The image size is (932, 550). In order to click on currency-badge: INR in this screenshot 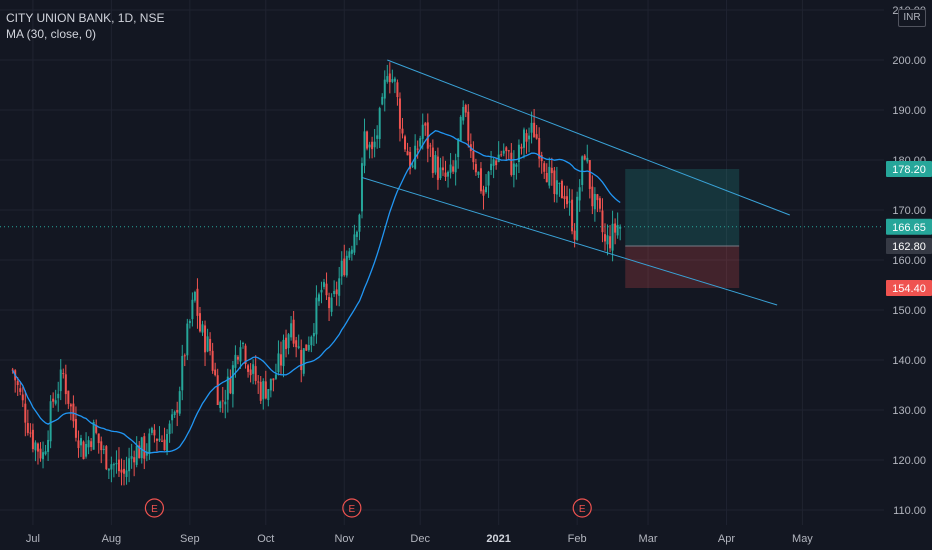, I will do `click(912, 18)`.